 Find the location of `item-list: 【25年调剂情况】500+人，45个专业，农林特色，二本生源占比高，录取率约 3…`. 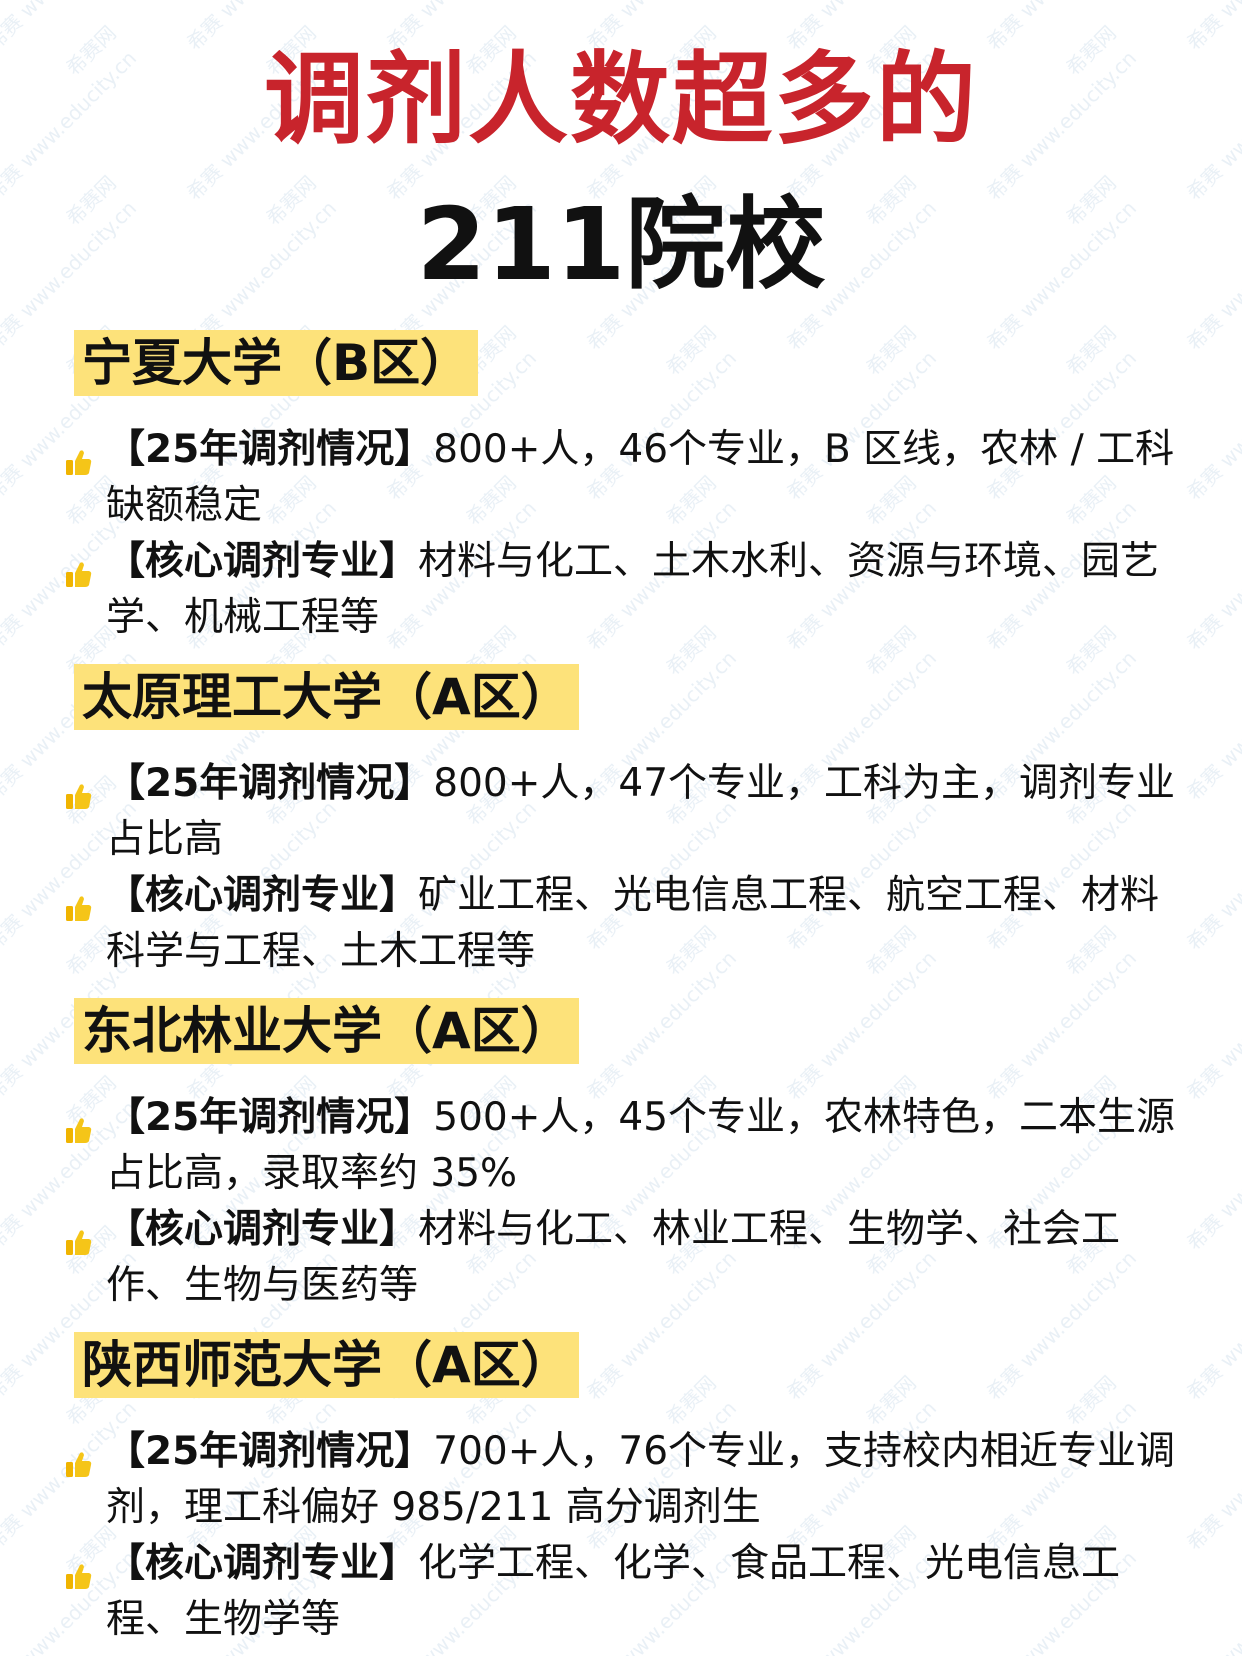

item-list: 【25年调剂情况】500+人，45个专业，农林特色，二本生源占比高，录取率约 3… is located at coordinates (631, 1202).